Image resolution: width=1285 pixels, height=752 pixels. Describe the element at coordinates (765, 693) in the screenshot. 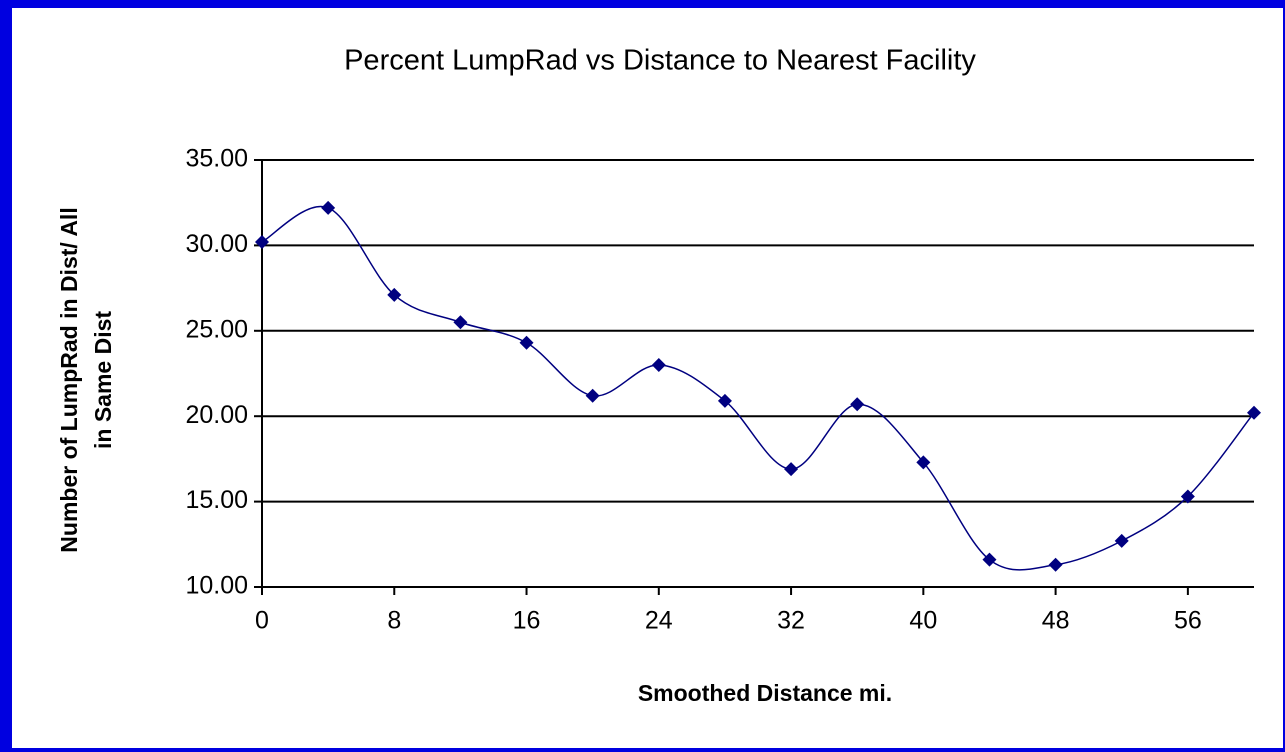

I see `x-axis-label: Smoothed Distance mi.` at that location.